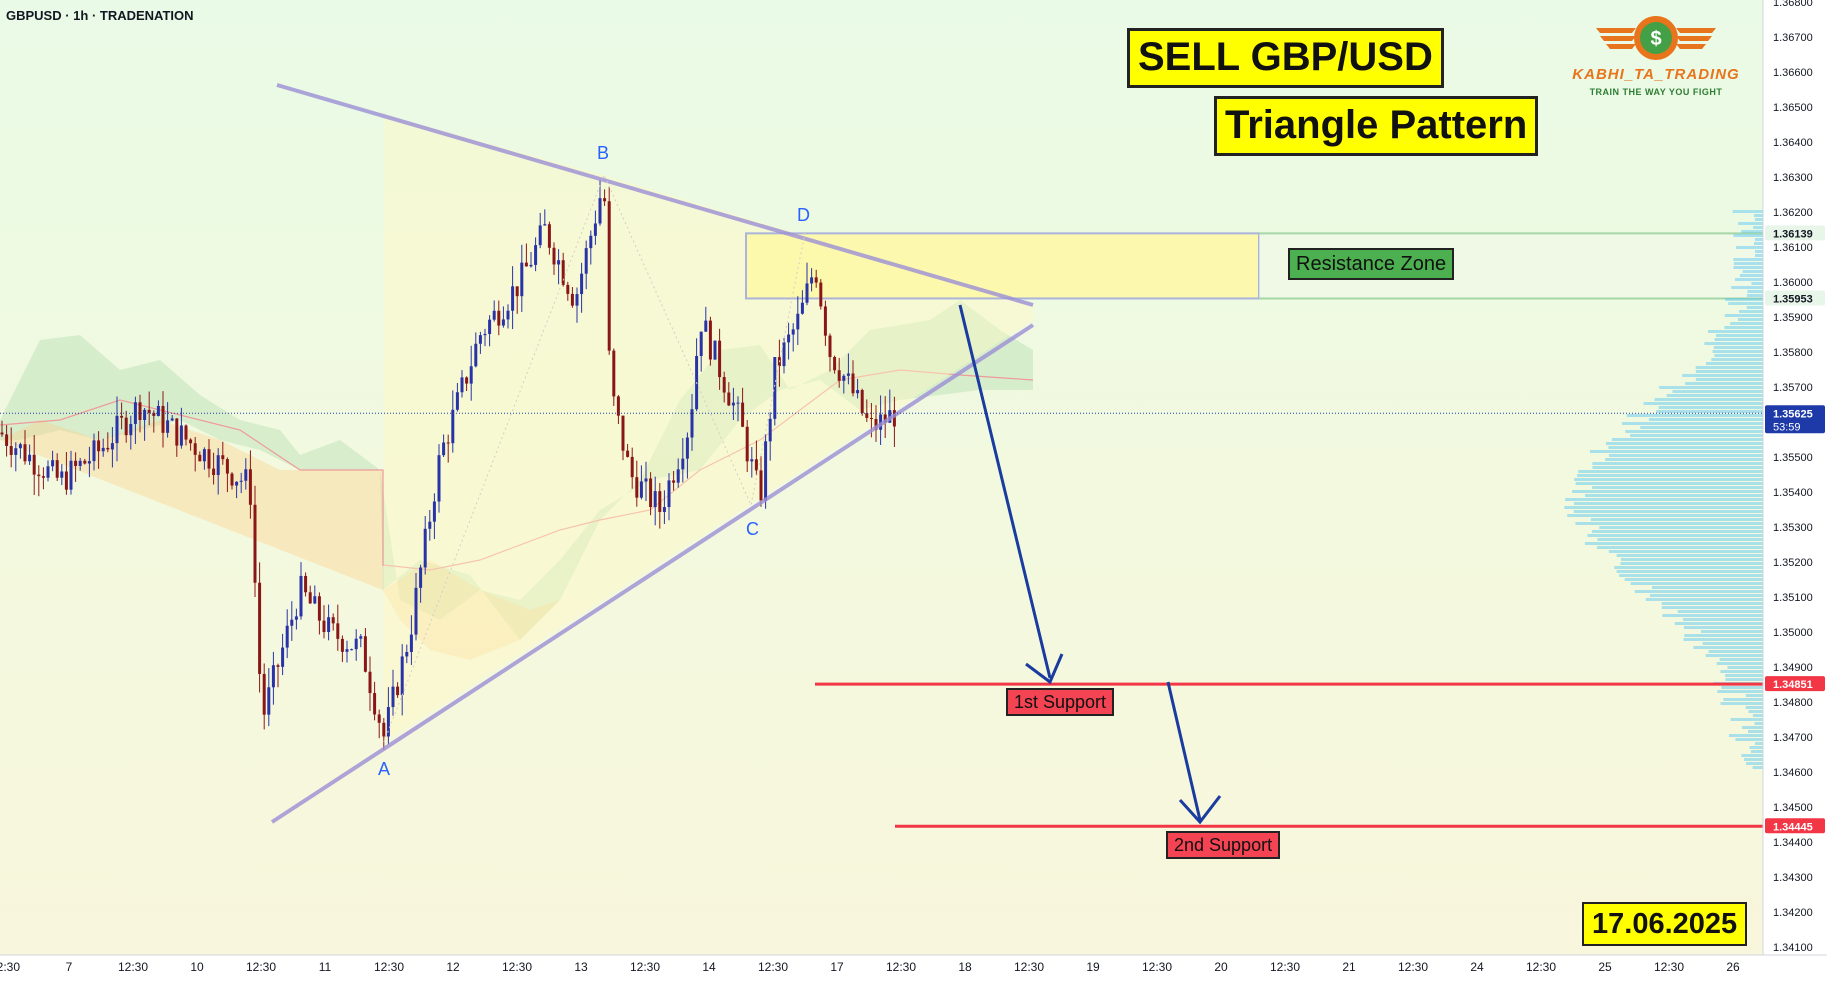 The image size is (1827, 981). Describe the element at coordinates (1793, 563) in the screenshot. I see `price-tick-label: 1.35200` at that location.